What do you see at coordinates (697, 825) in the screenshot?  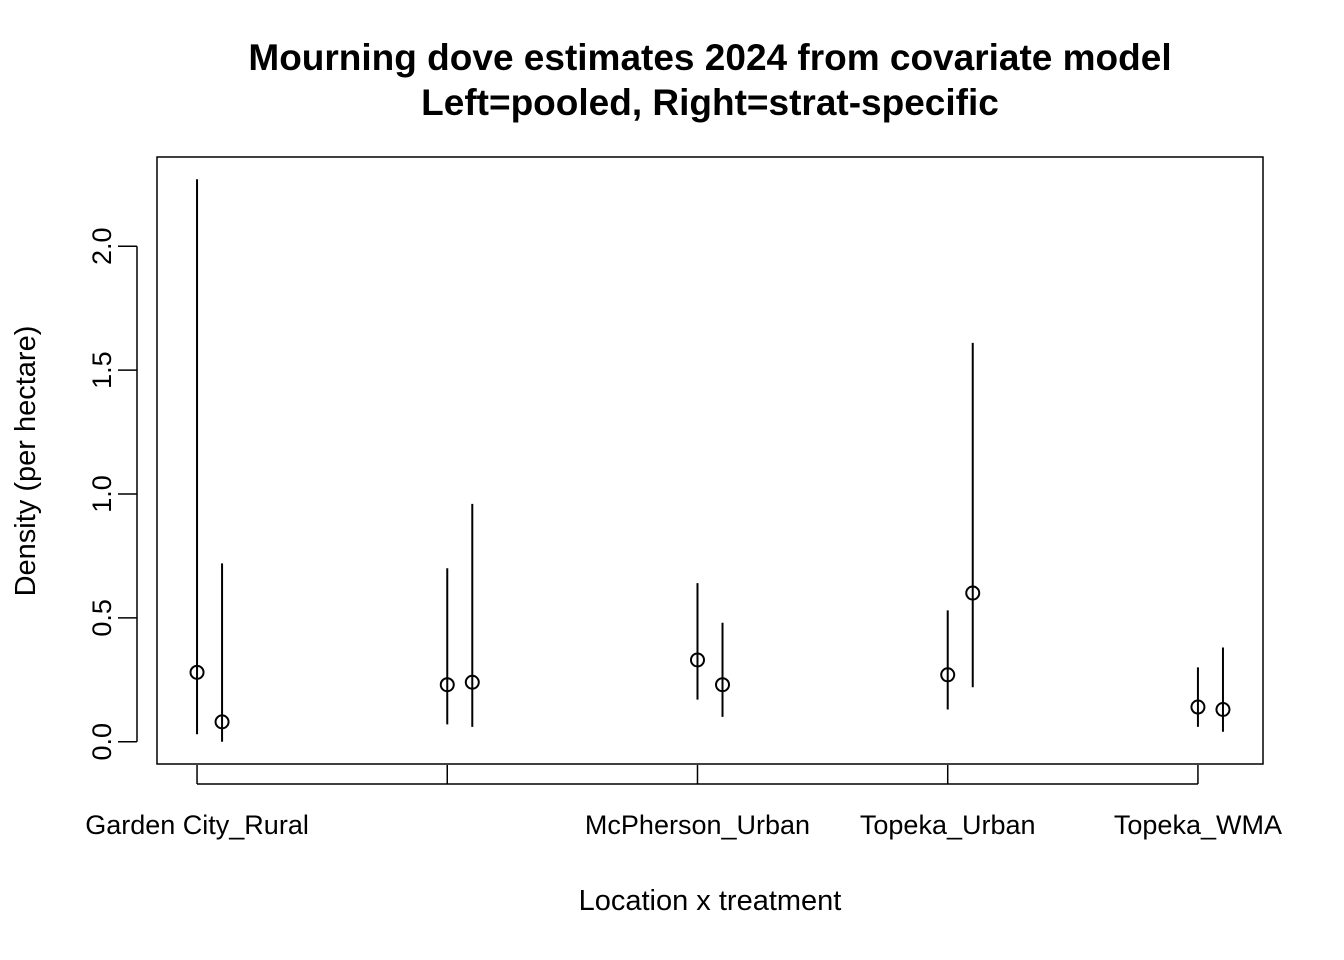 I see `x-tick-label: McPherson_Urban` at bounding box center [697, 825].